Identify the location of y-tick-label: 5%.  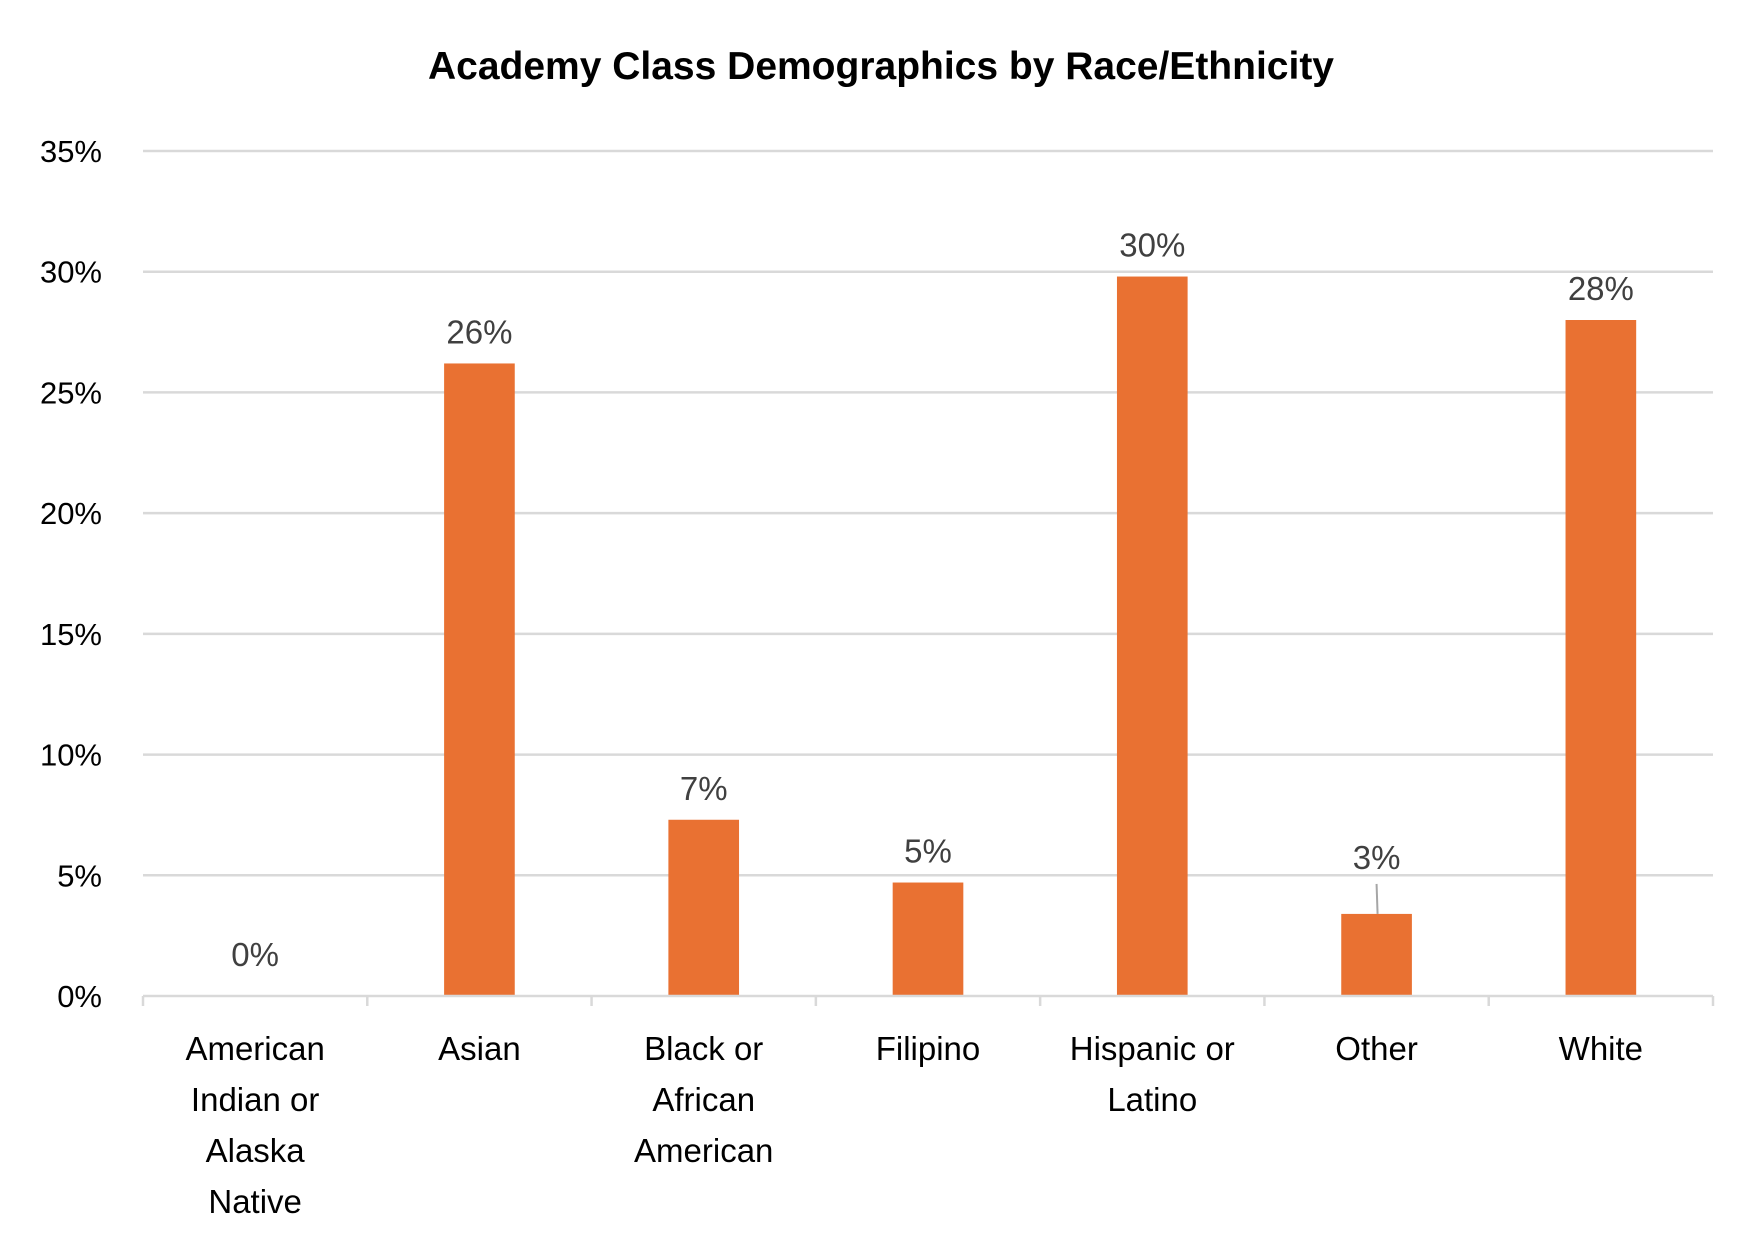
(79, 875).